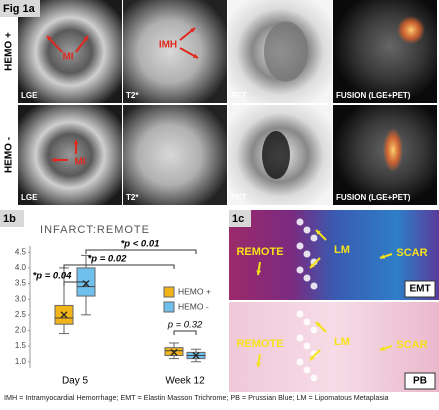 The width and height of the screenshot is (439, 410). What do you see at coordinates (21, 283) in the screenshot?
I see `y-tick-label: 3.5` at bounding box center [21, 283].